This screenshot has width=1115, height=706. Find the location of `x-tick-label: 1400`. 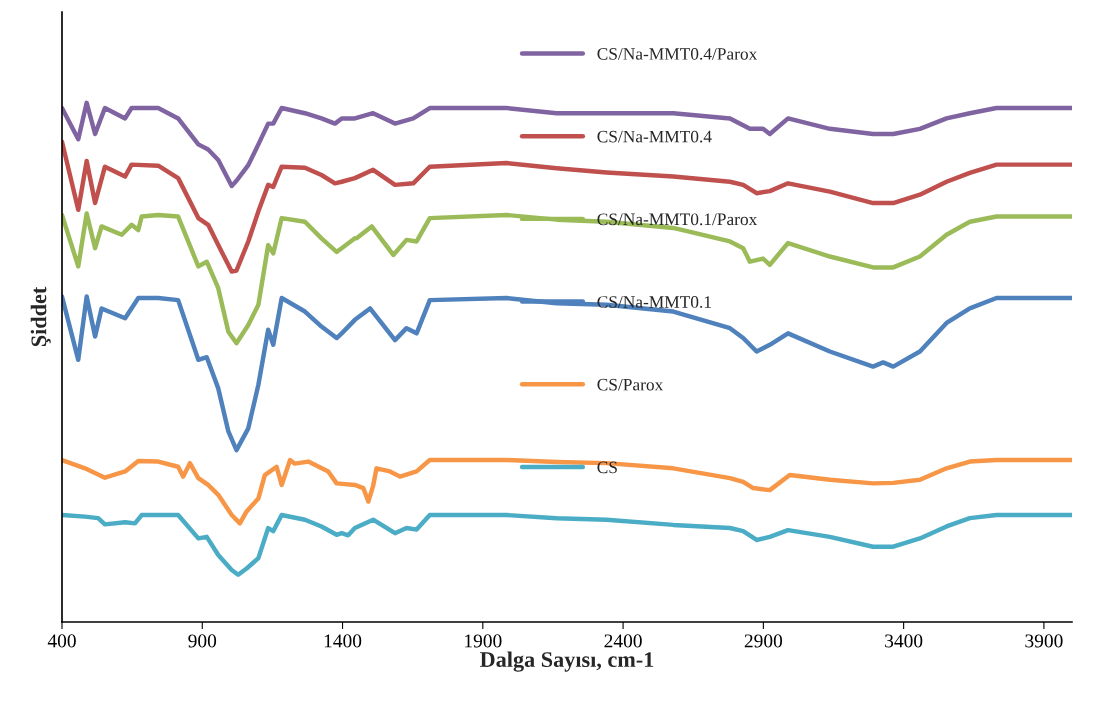

x-tick-label: 1400 is located at coordinates (343, 641).